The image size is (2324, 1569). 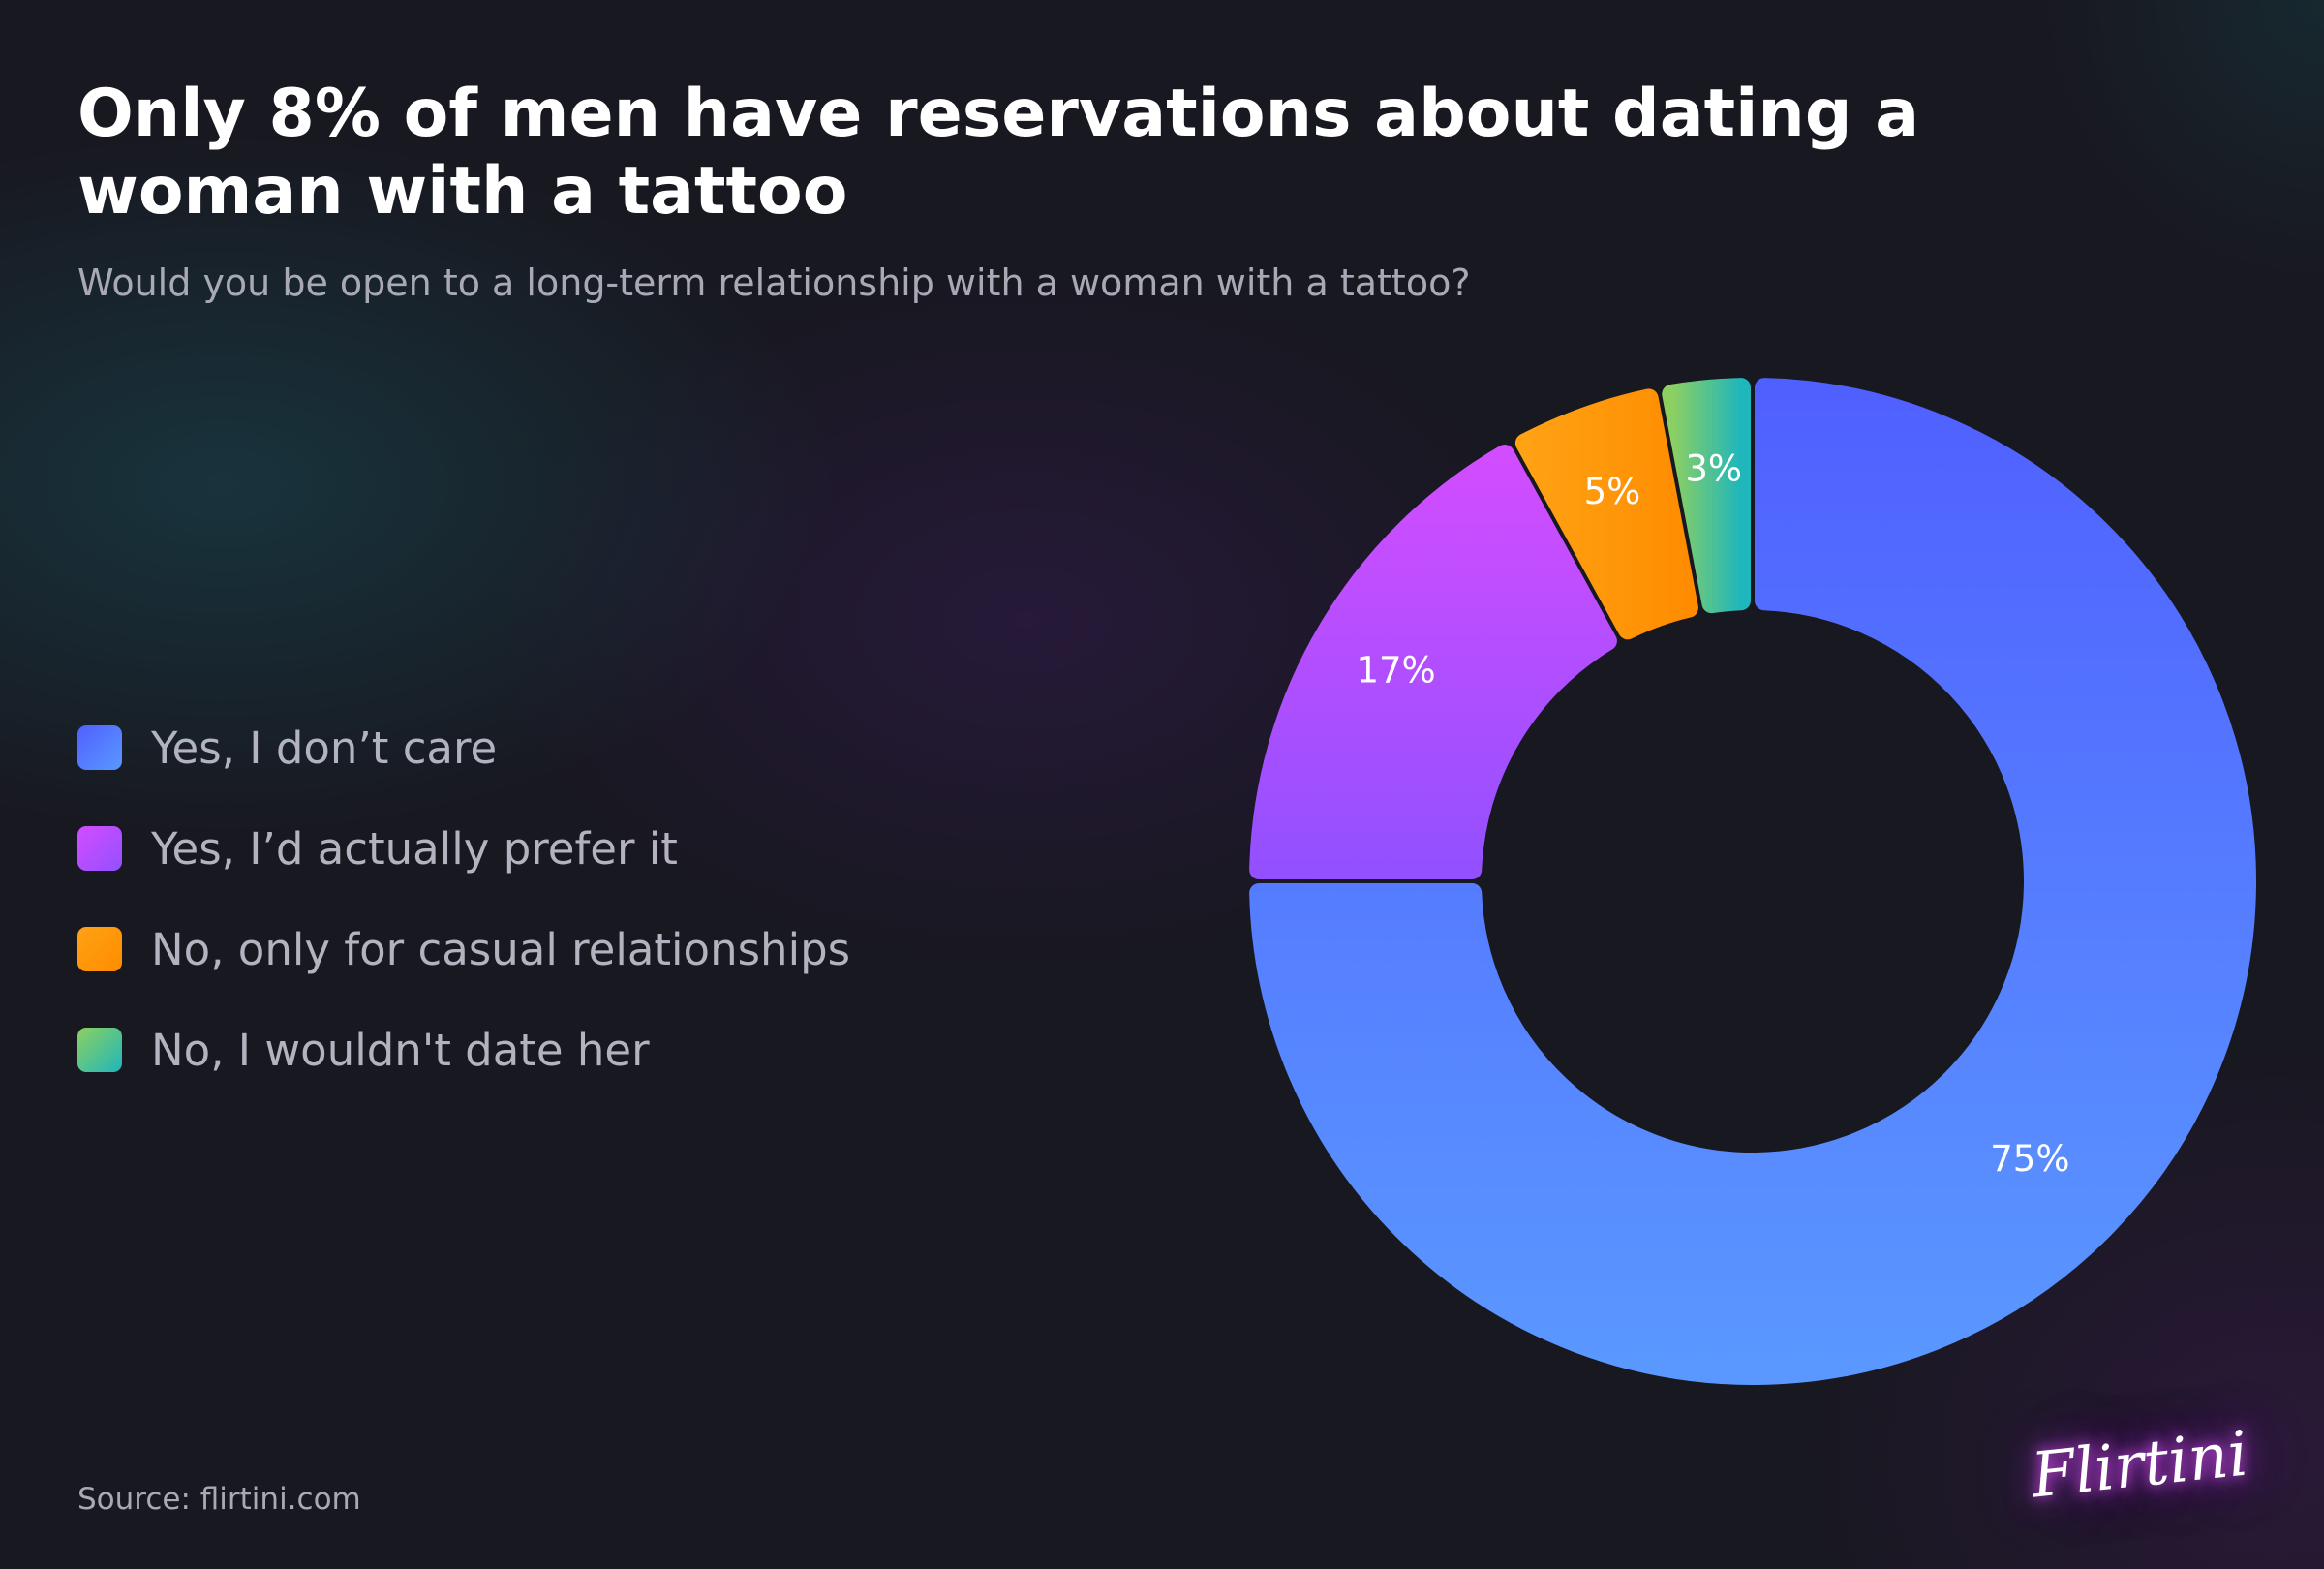 I want to click on legend-label: Yes, I’d actually prefer it, so click(x=415, y=848).